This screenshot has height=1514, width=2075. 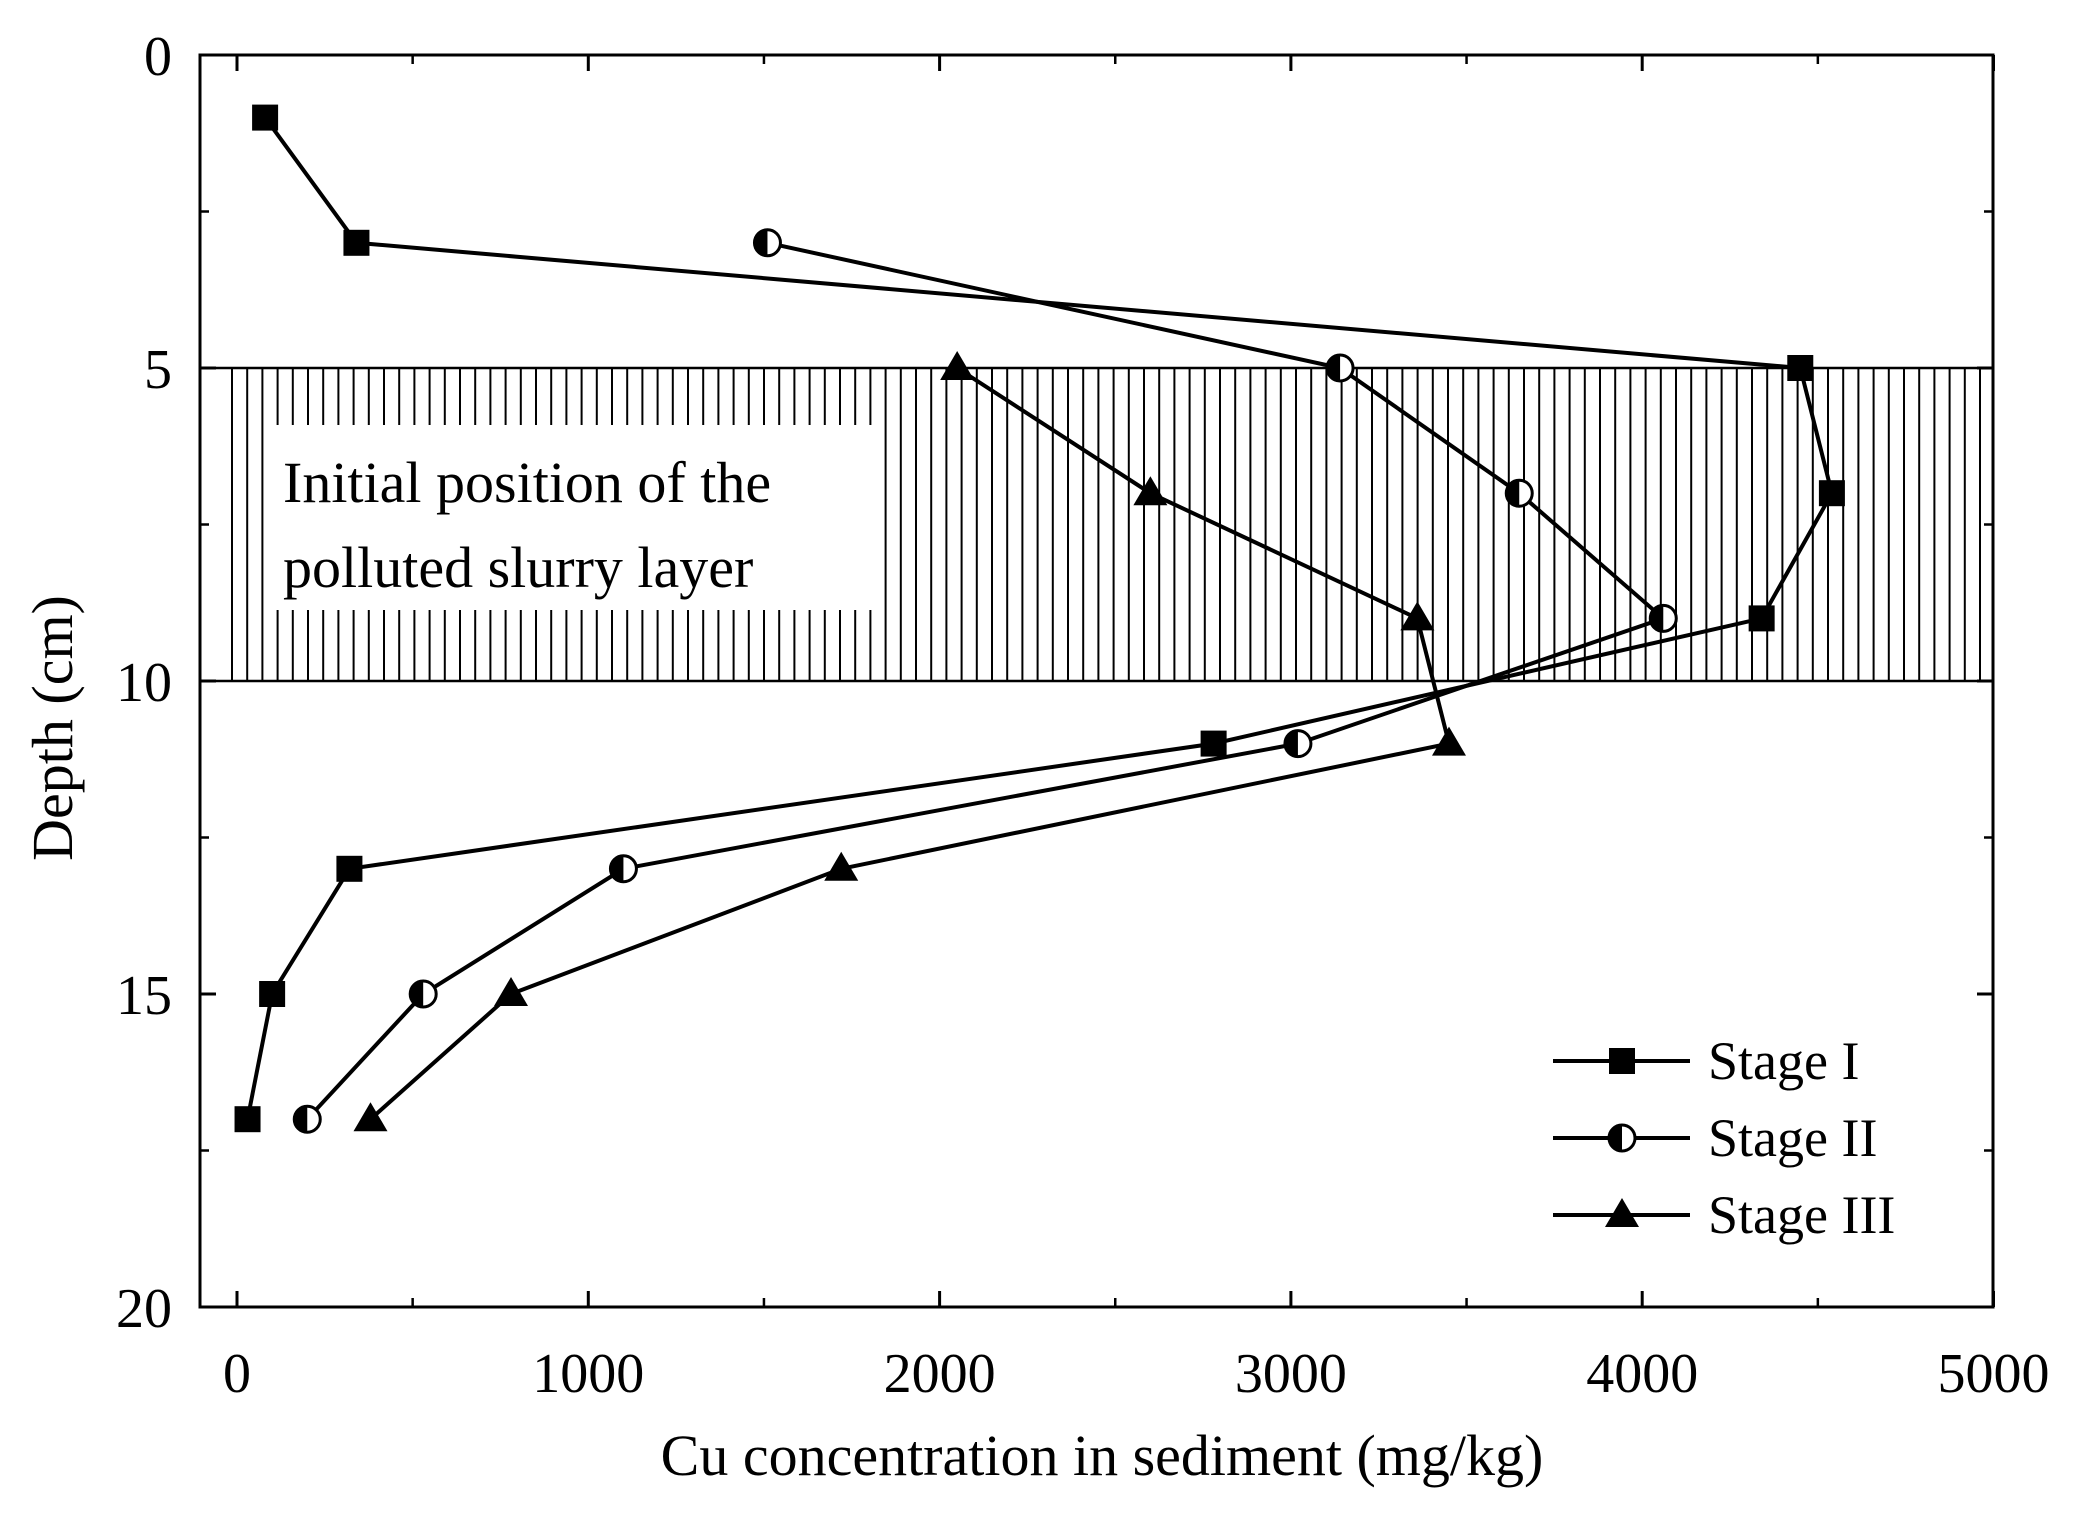 I want to click on legend-item: Stage III, so click(x=1724, y=1215).